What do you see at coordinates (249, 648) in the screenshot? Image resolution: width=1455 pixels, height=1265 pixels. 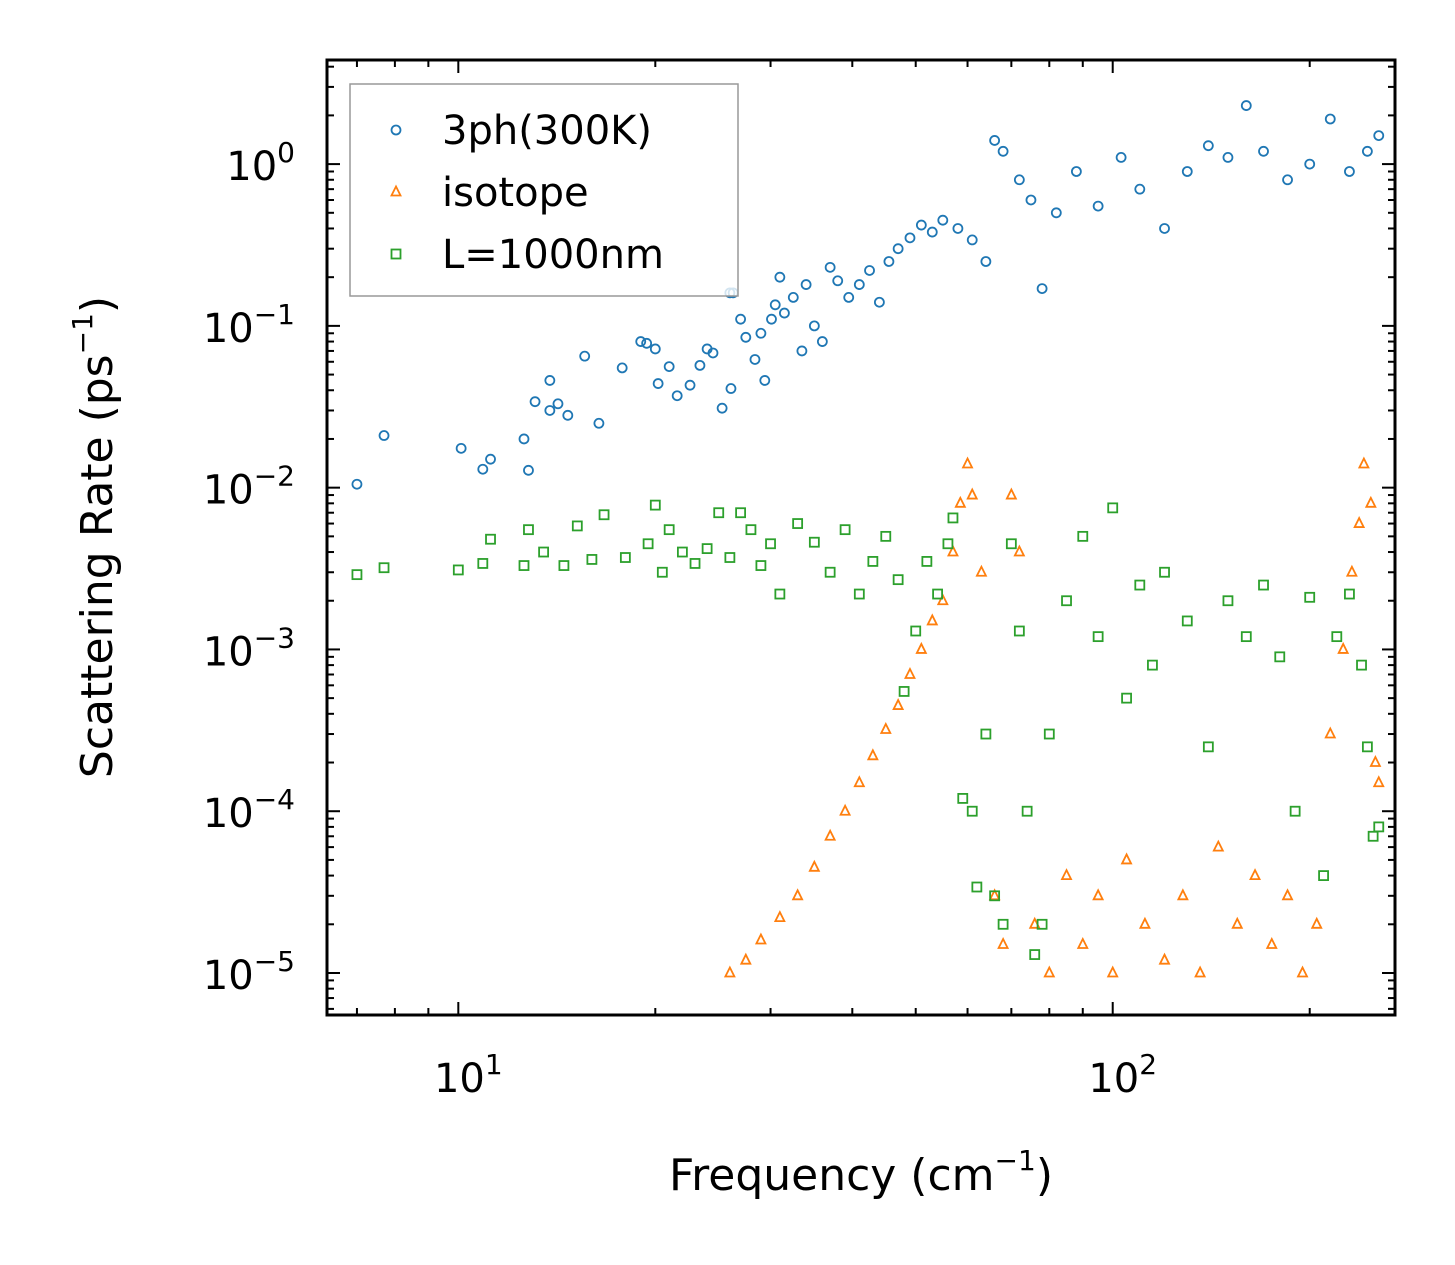 I see `y-tick-label: 10⁻³` at bounding box center [249, 648].